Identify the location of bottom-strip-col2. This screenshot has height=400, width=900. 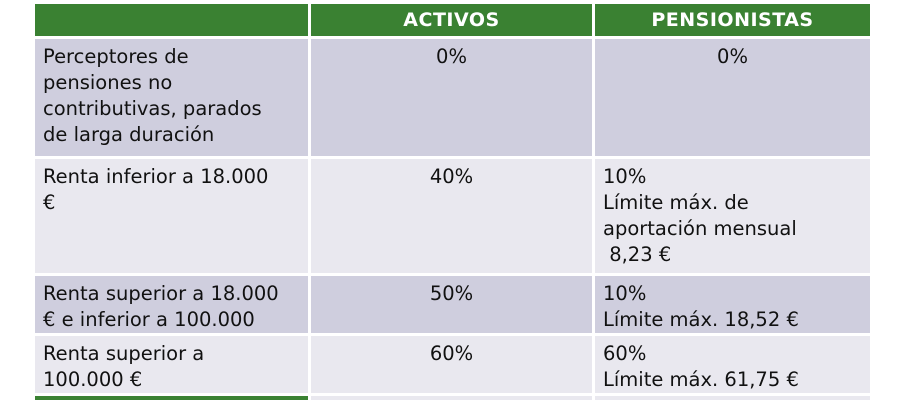
(451, 398).